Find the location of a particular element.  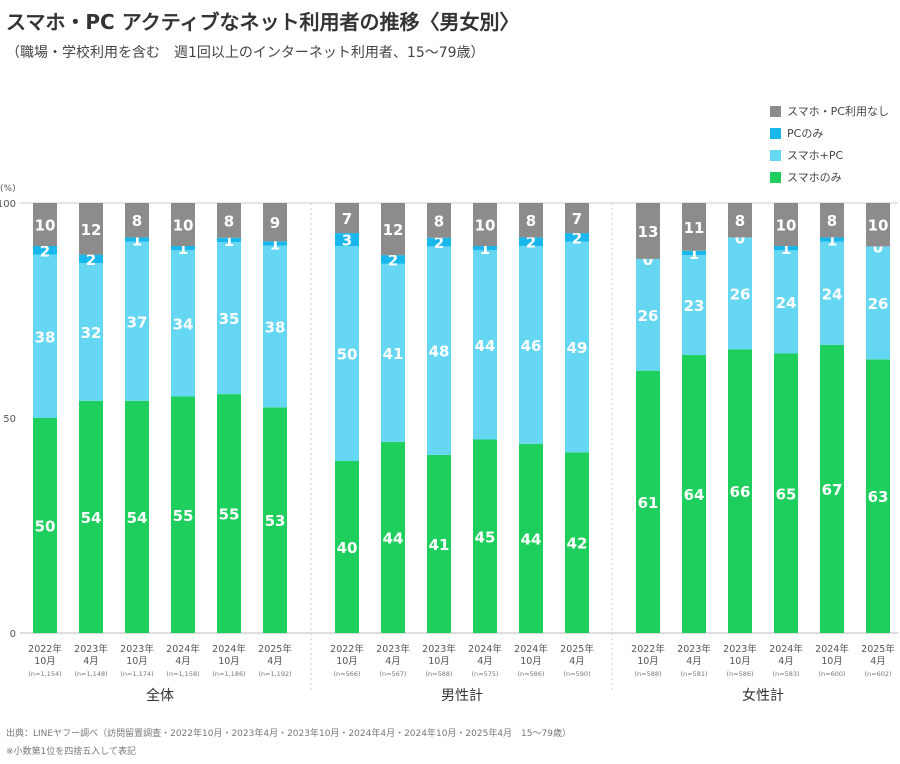

x-tick-n: (n=583) is located at coordinates (785, 674).